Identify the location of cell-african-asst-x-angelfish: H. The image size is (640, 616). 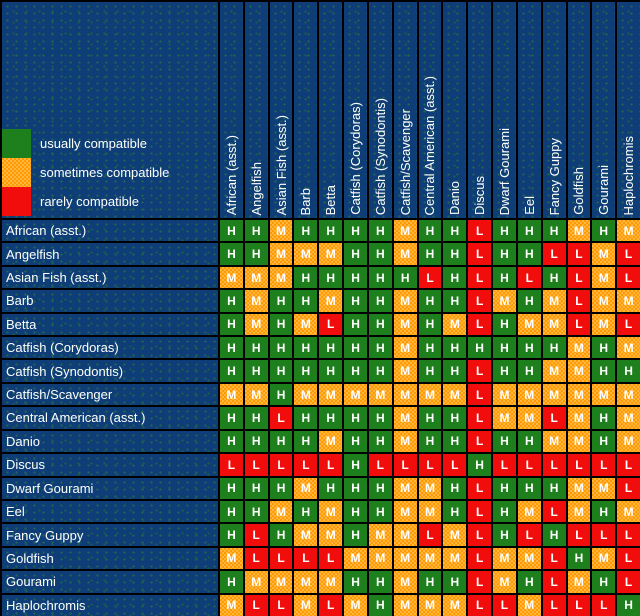
(256, 231).